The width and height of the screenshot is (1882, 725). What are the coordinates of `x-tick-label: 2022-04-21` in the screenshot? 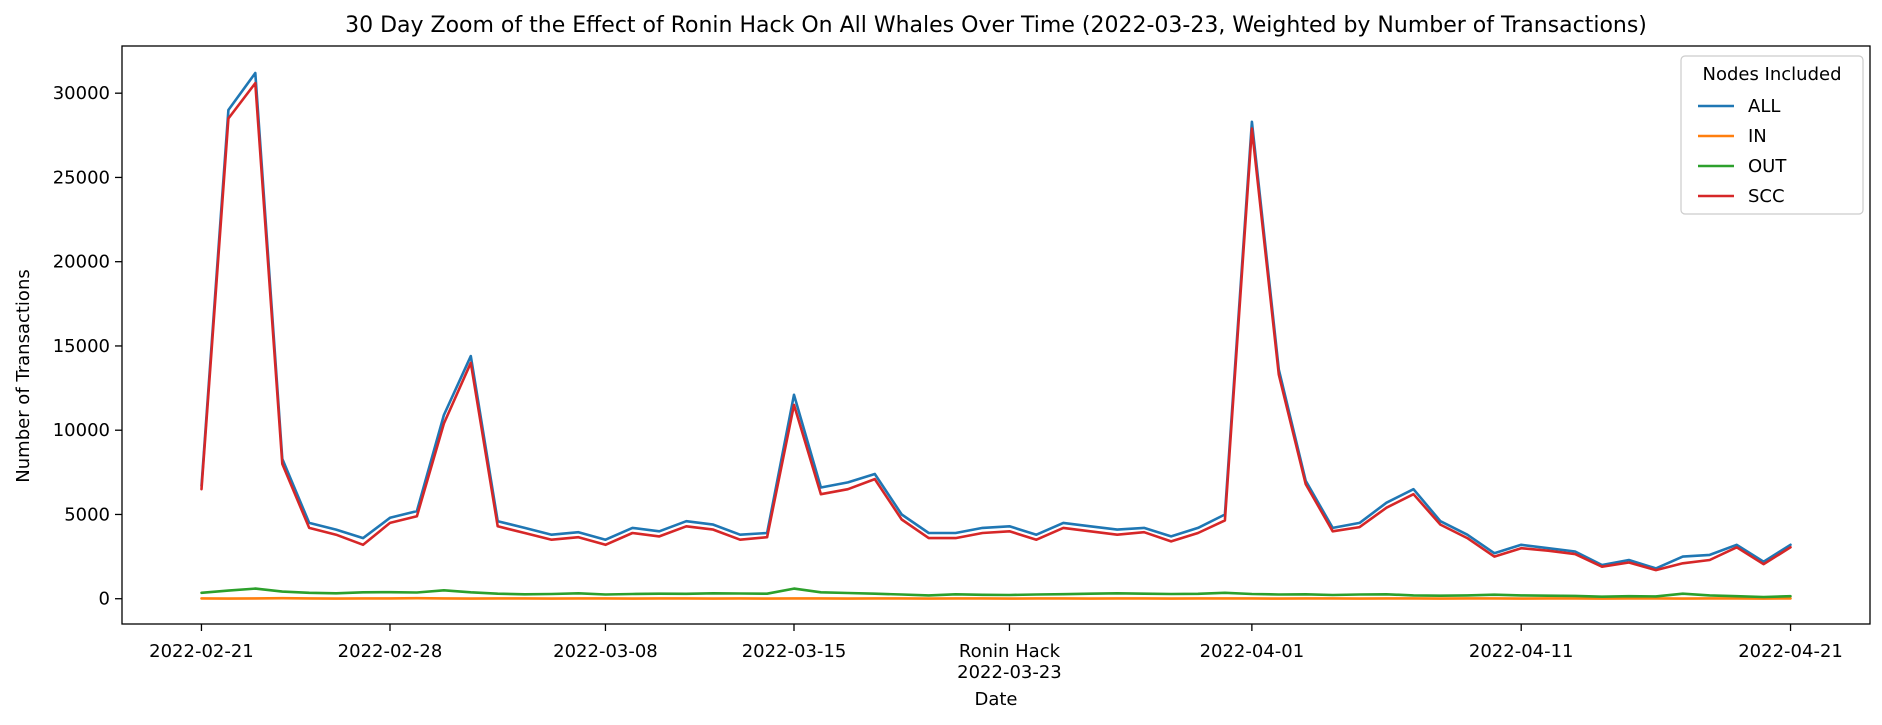 It's located at (1790, 651).